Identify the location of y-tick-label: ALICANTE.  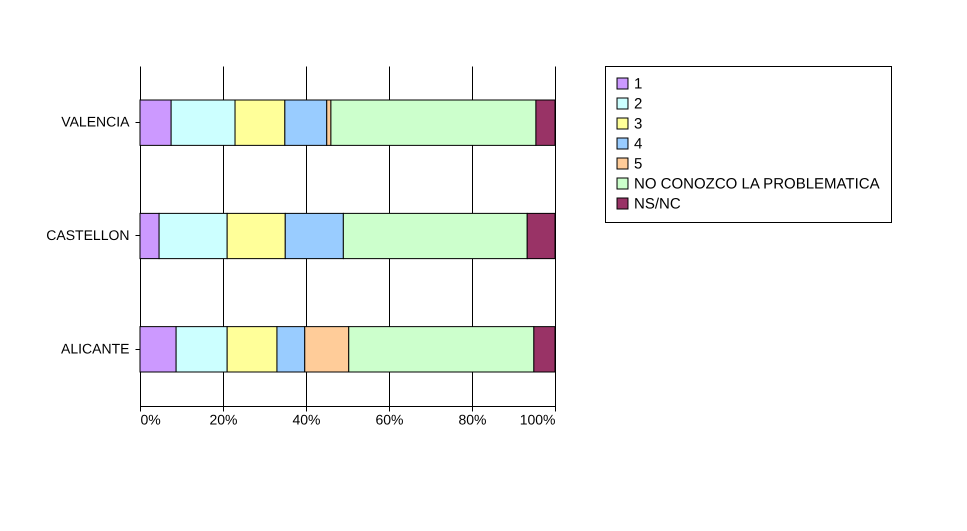
(95, 348).